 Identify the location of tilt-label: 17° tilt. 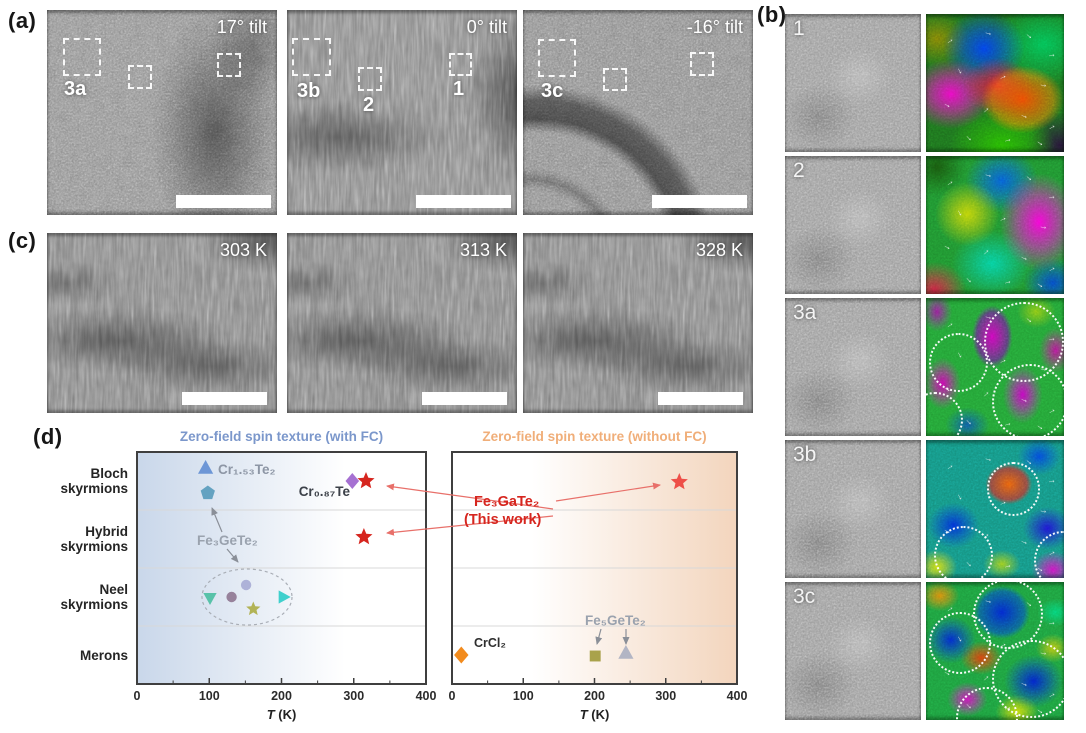
(241, 27).